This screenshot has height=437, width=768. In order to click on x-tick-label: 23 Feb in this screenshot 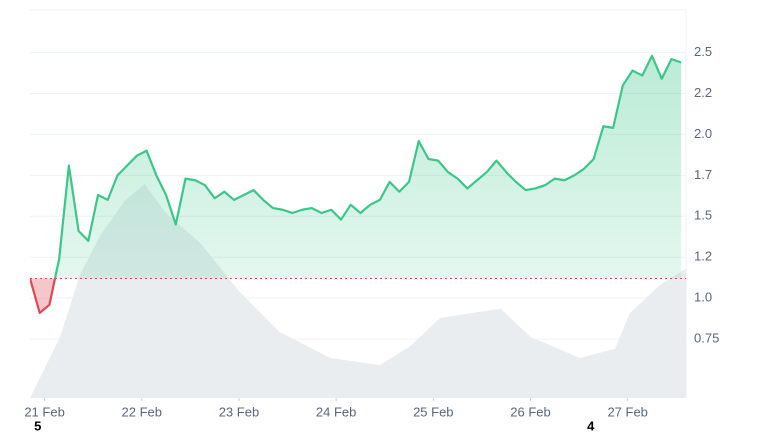, I will do `click(239, 411)`.